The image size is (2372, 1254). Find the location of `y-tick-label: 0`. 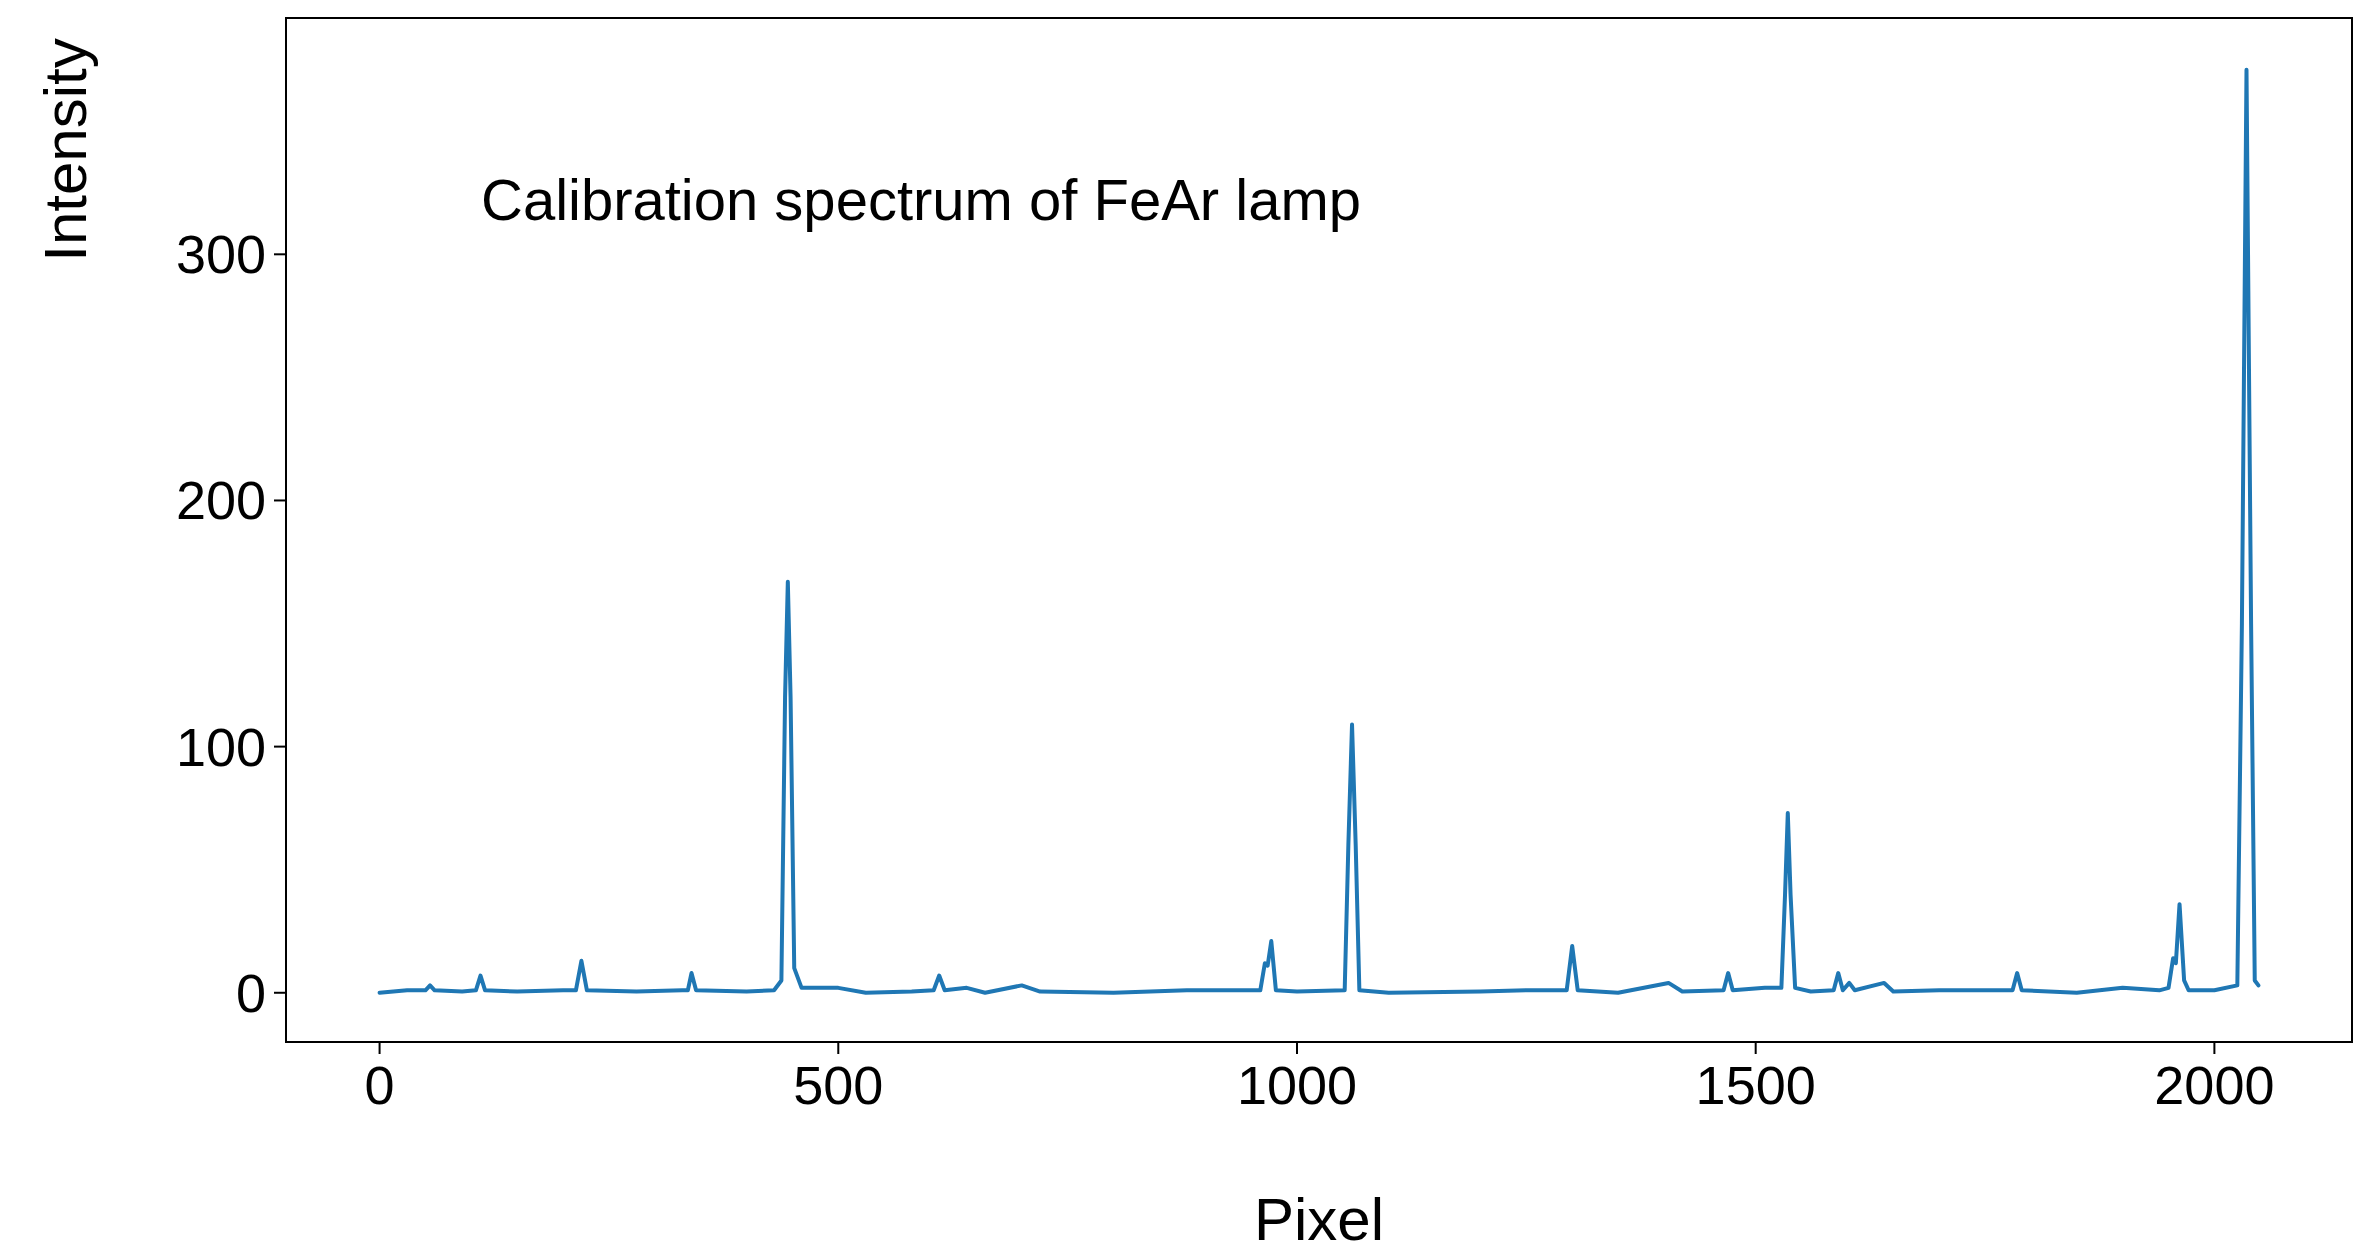

y-tick-label: 0 is located at coordinates (250, 992).